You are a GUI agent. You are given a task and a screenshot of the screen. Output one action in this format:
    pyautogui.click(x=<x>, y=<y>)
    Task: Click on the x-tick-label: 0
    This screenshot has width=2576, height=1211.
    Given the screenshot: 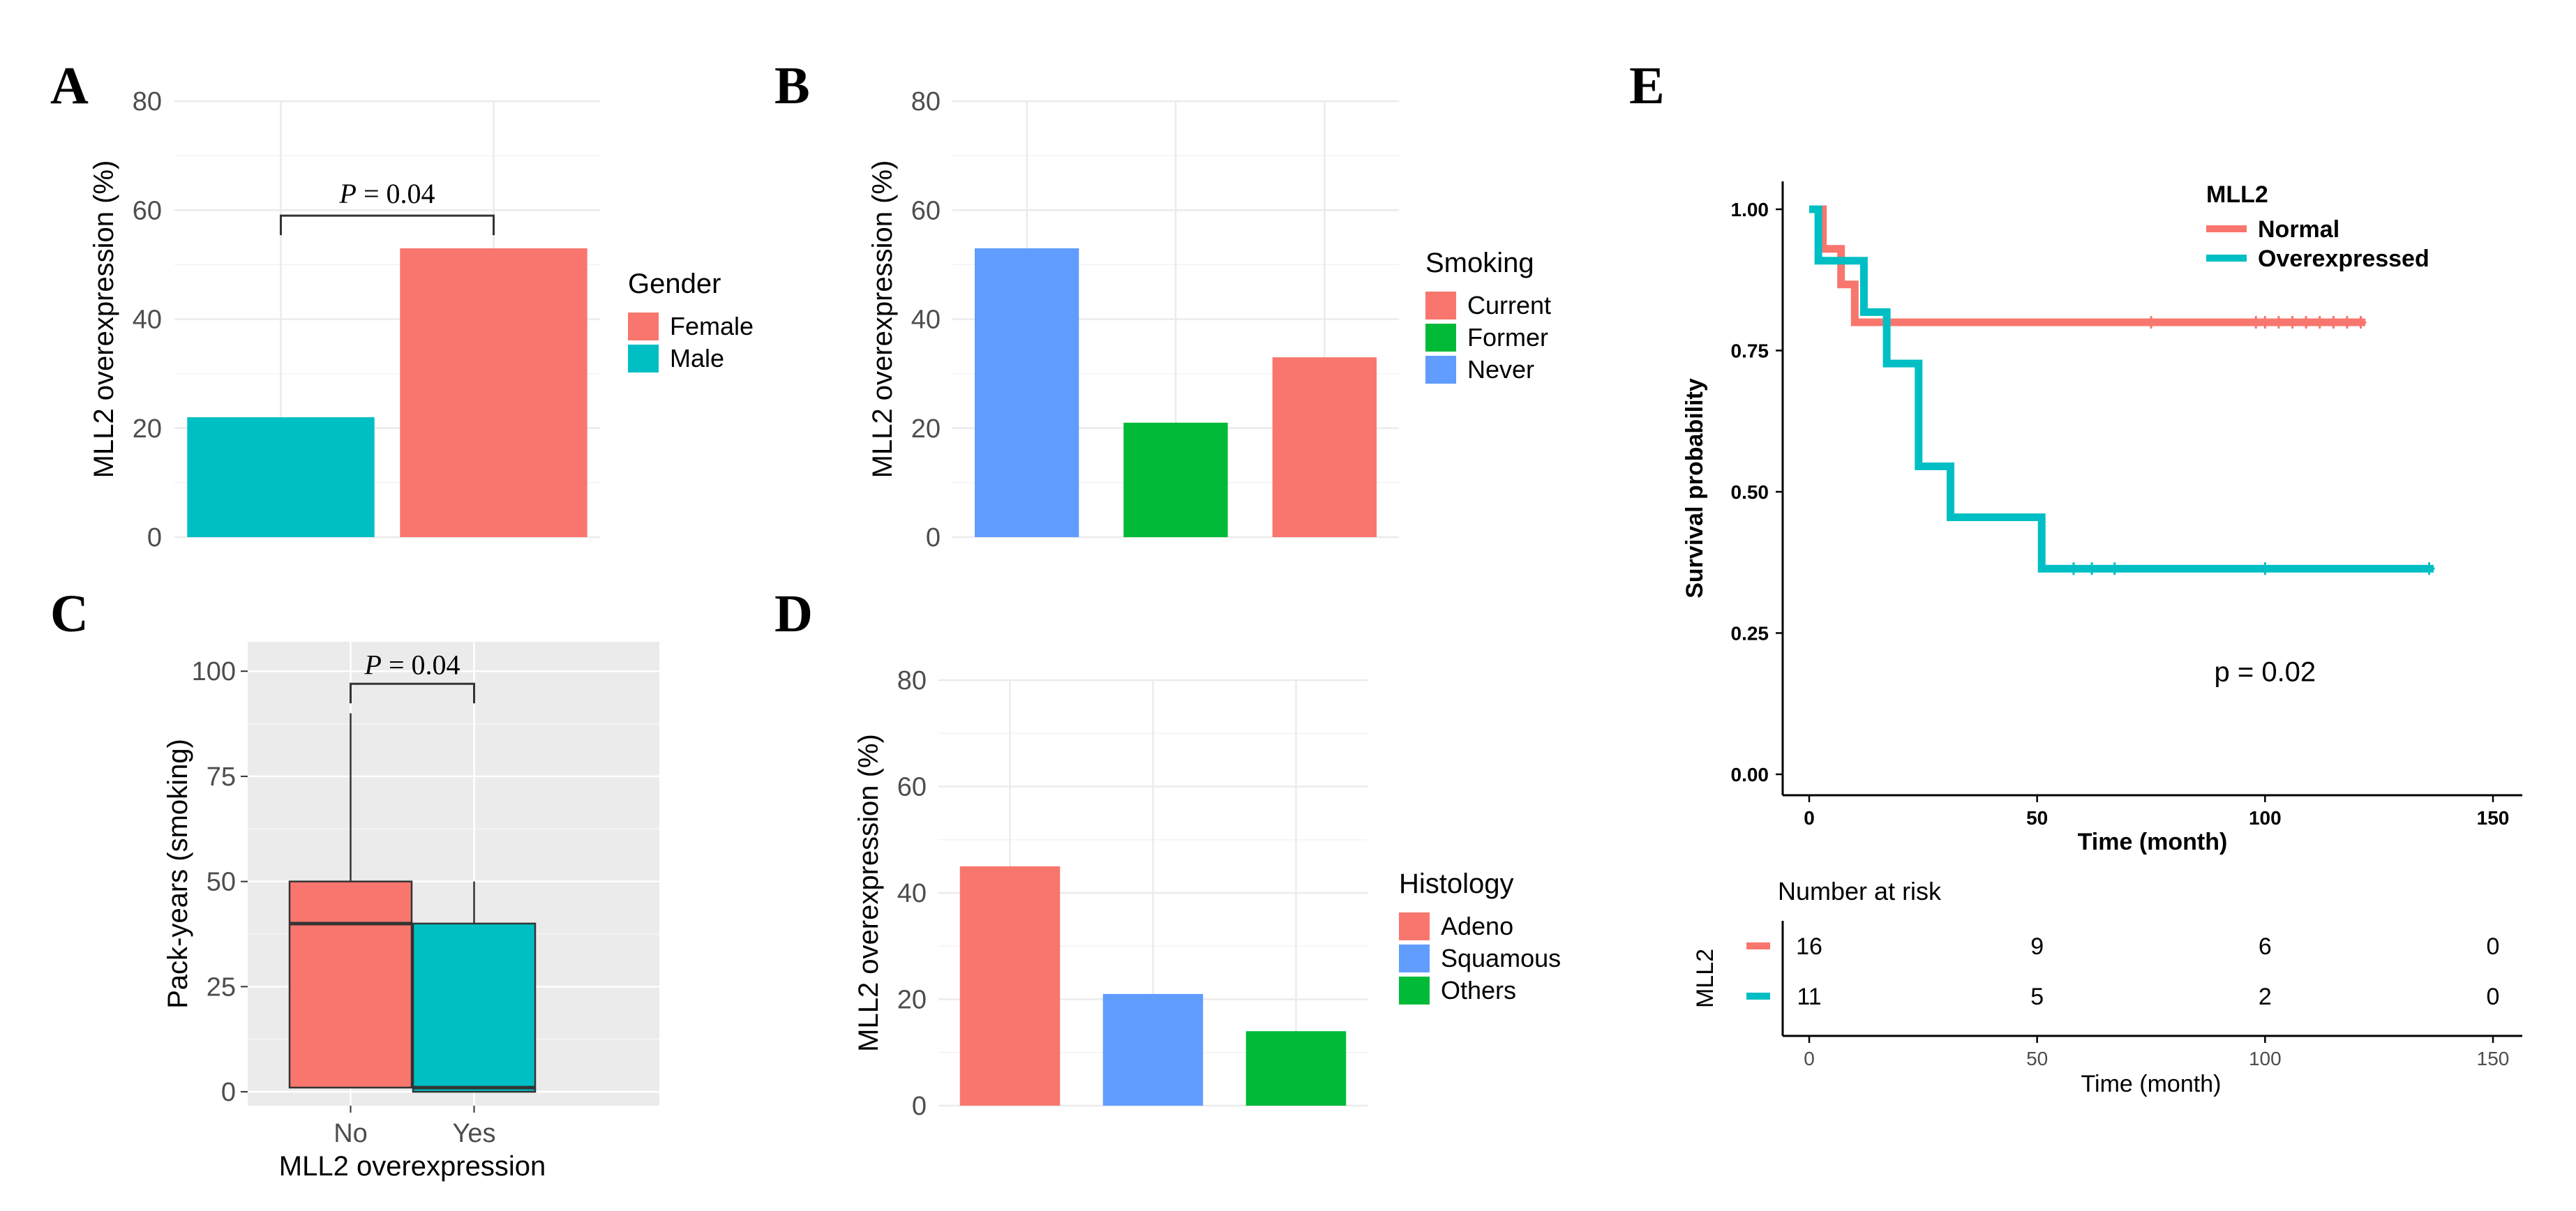 What is the action you would take?
    pyautogui.click(x=1809, y=818)
    